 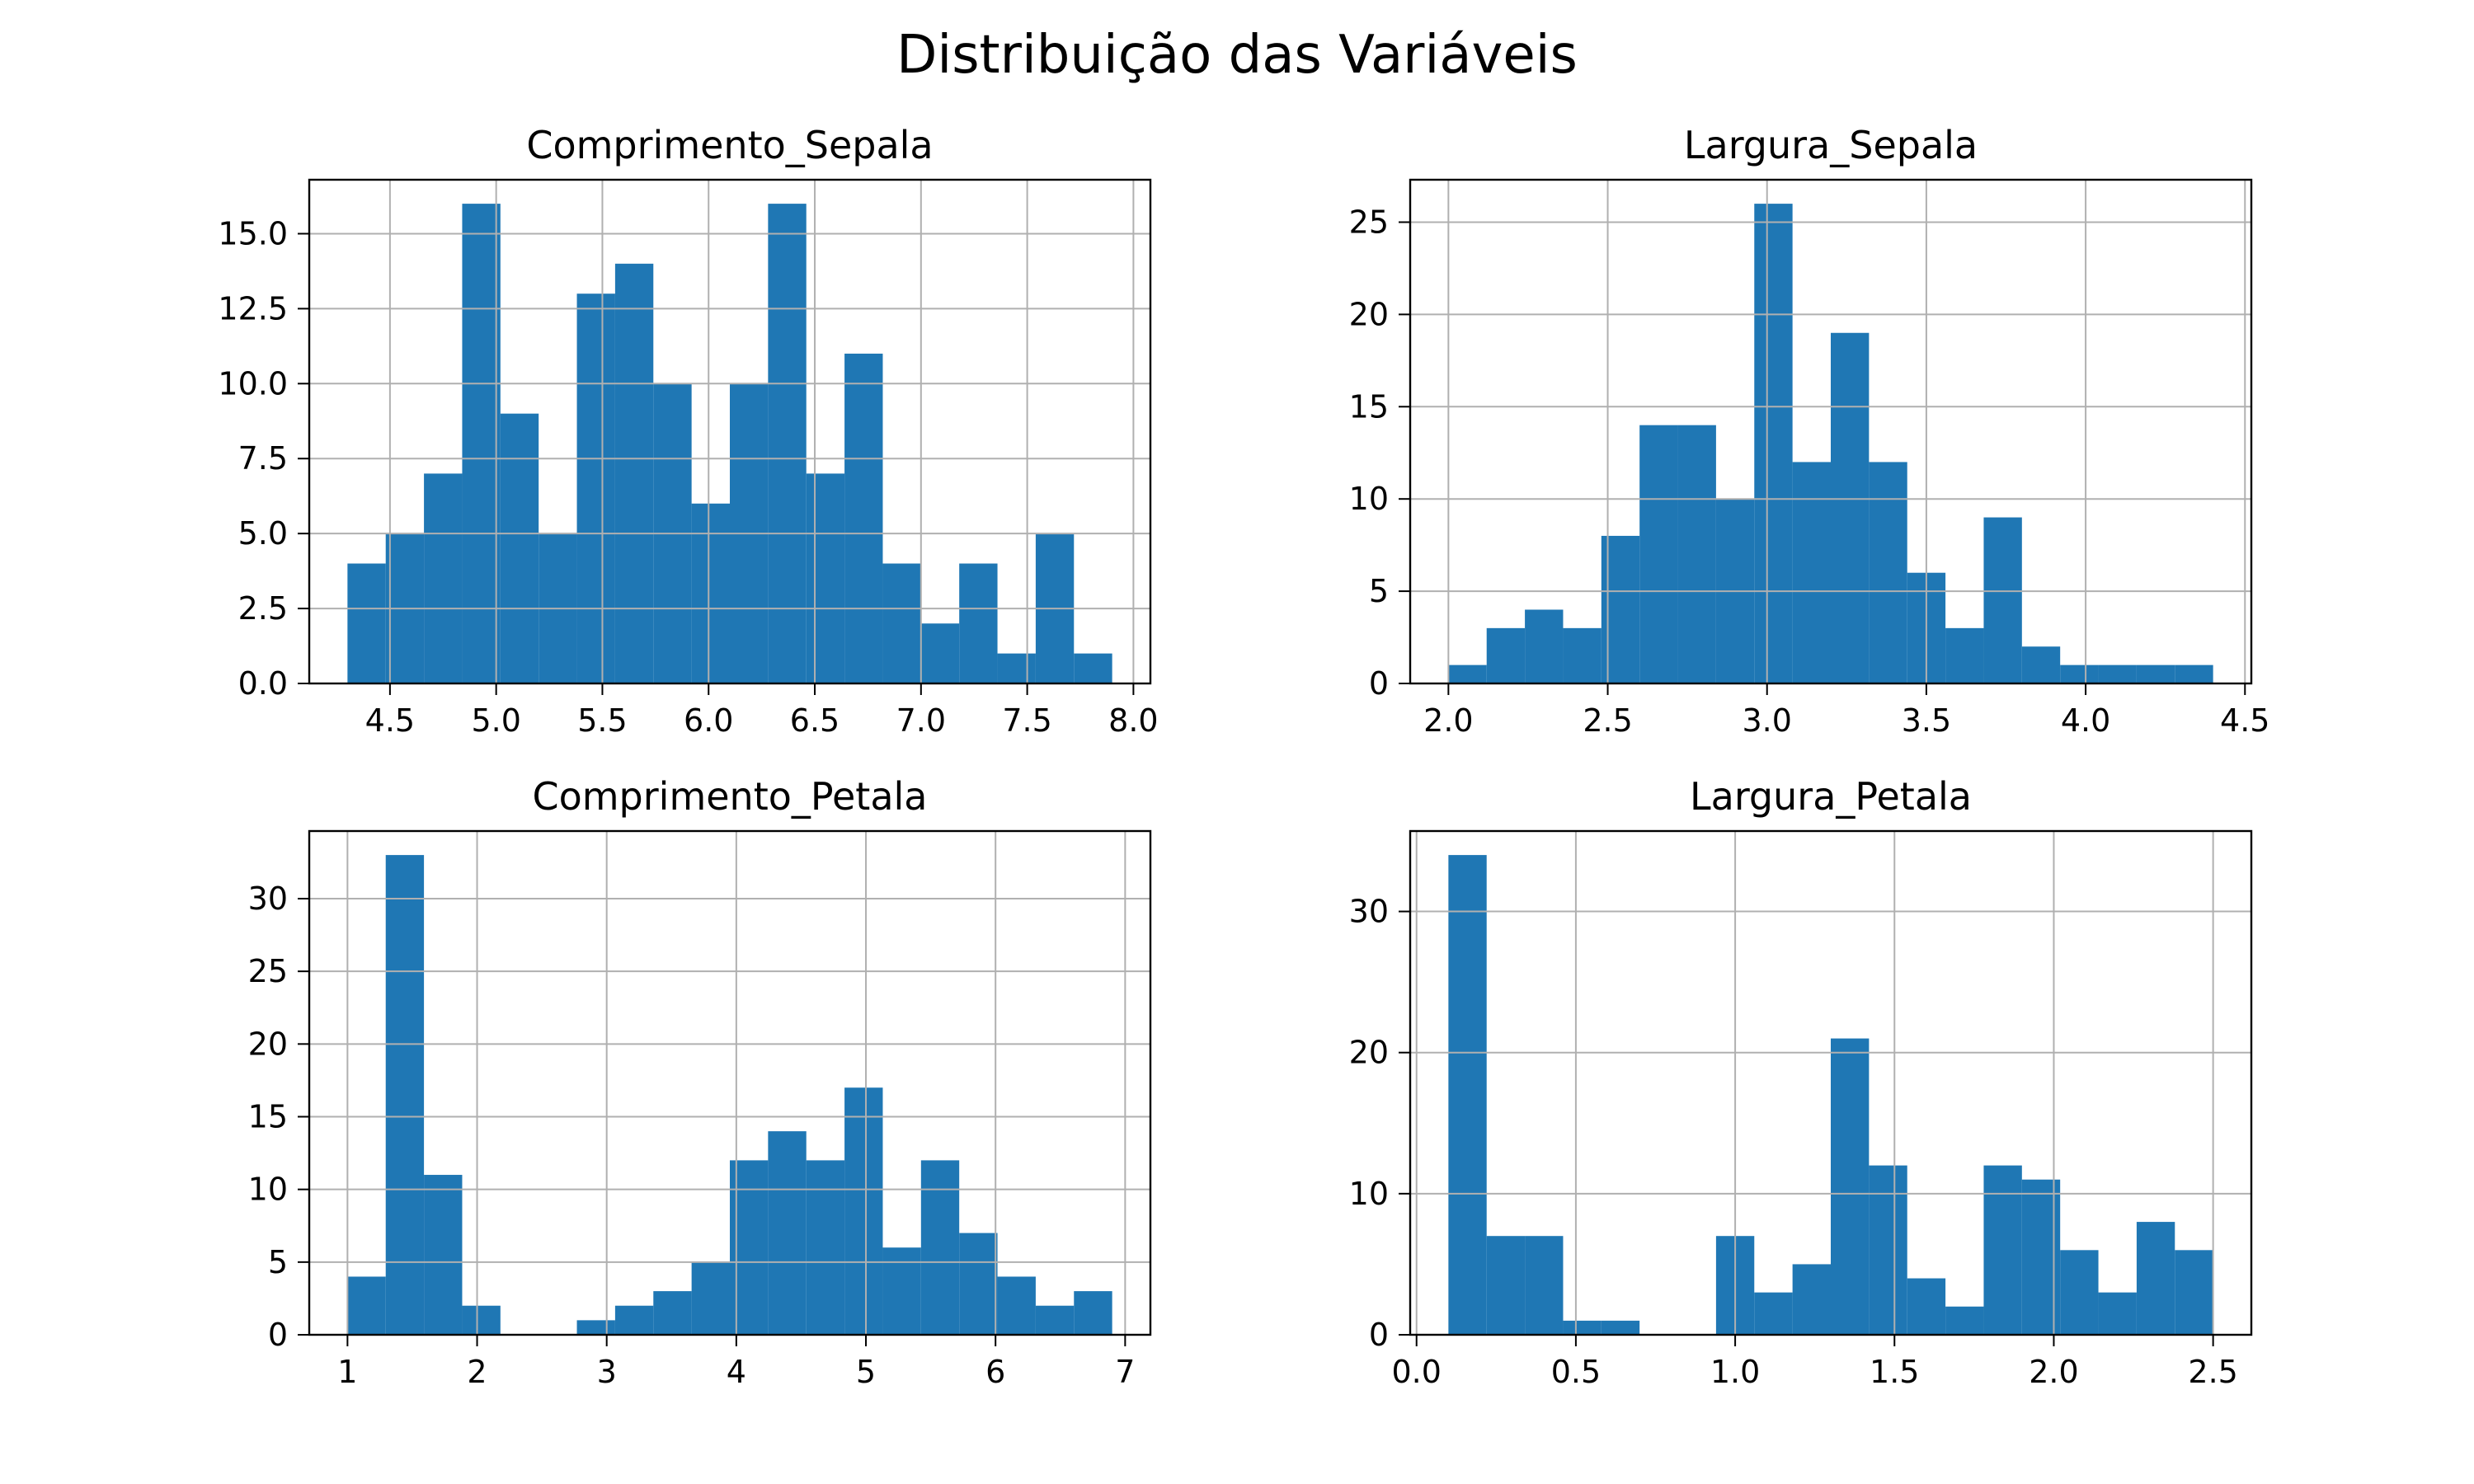 I want to click on x-tick-label: 6.5, so click(x=815, y=720).